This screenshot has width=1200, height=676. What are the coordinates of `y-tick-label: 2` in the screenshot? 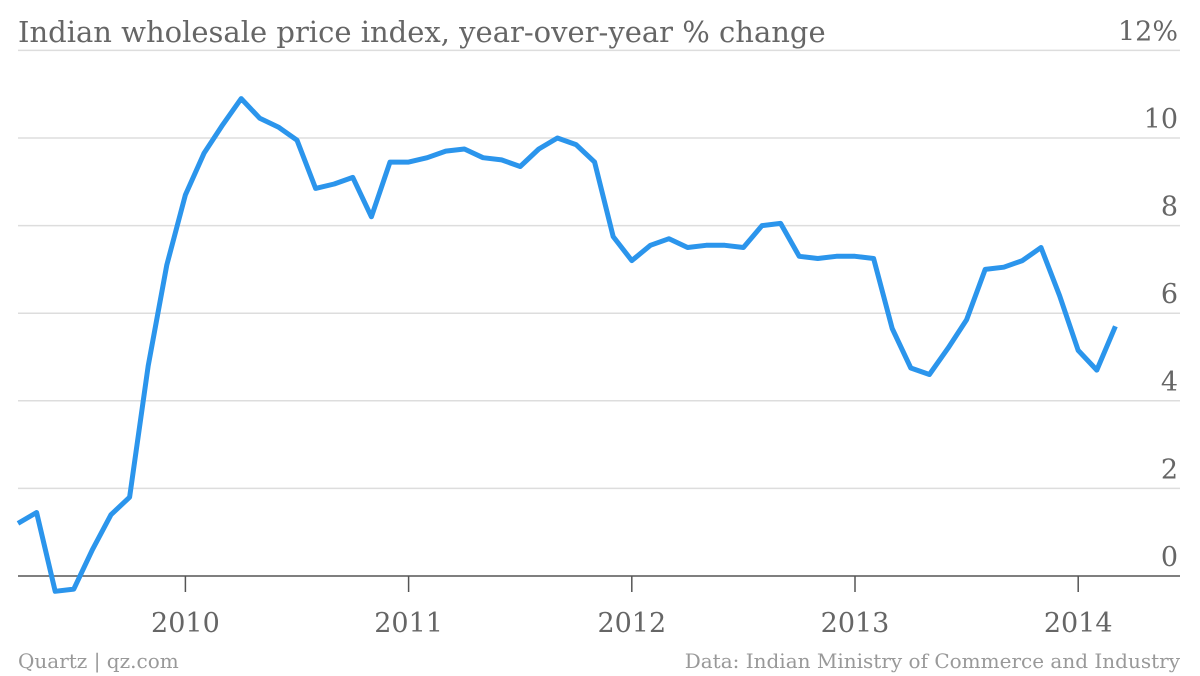 It's located at (1169, 469).